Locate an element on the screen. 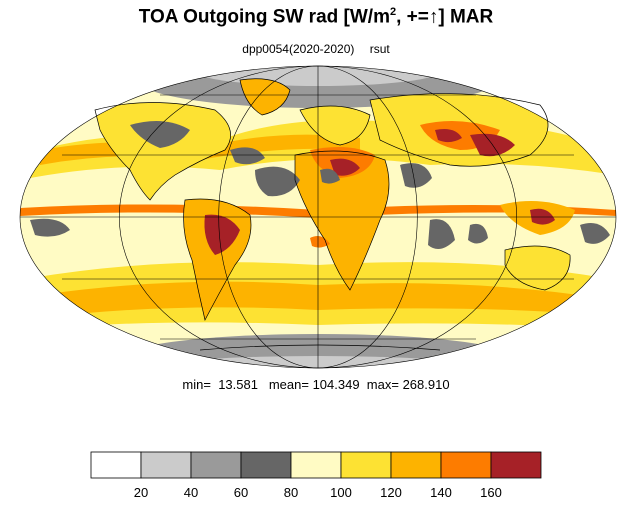 The image size is (632, 506). colorbar-tick-label: 120 is located at coordinates (391, 492).